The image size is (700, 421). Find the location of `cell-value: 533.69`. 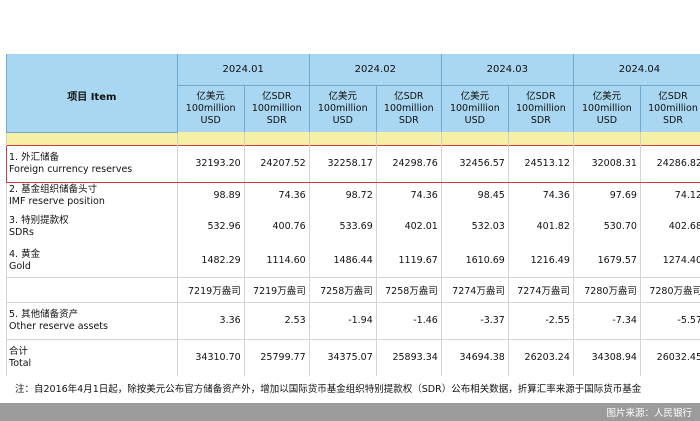

cell-value: 533.69 is located at coordinates (342, 226).